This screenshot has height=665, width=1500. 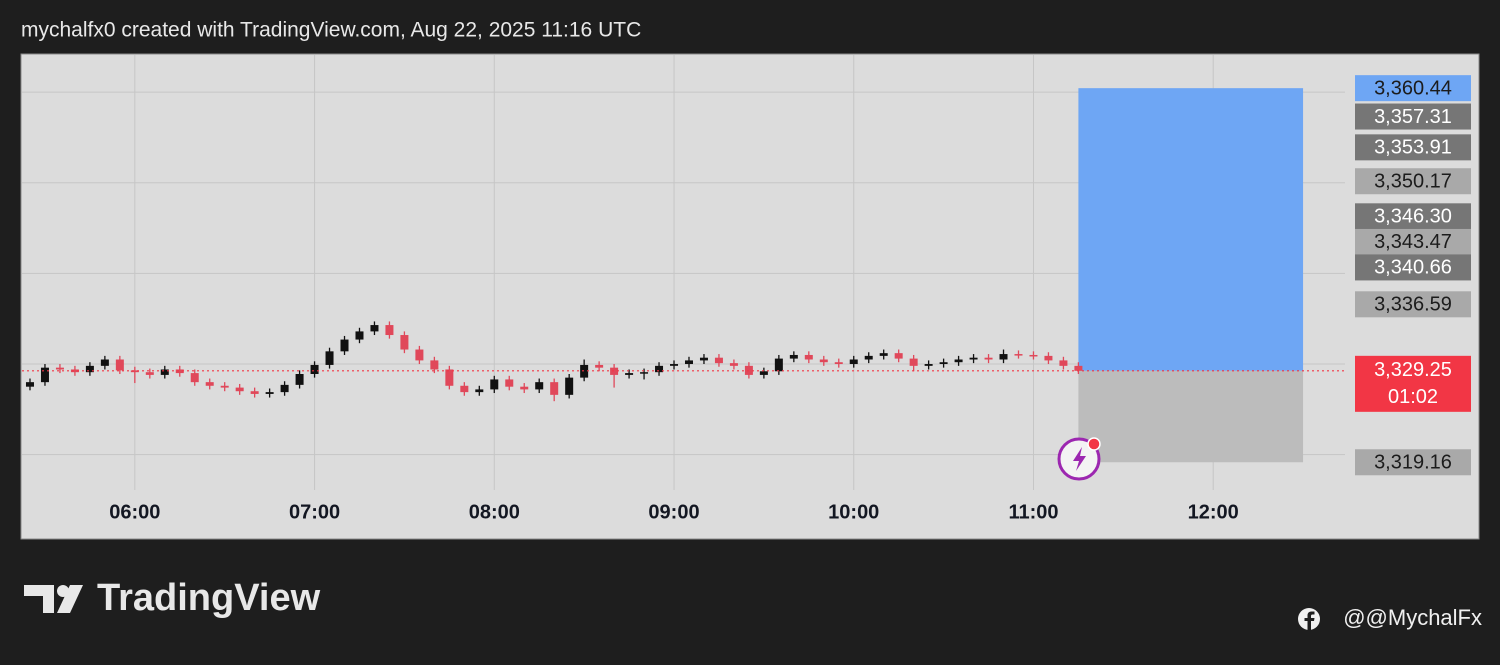 What do you see at coordinates (673, 512) in the screenshot?
I see `x-tick-label: 09:00` at bounding box center [673, 512].